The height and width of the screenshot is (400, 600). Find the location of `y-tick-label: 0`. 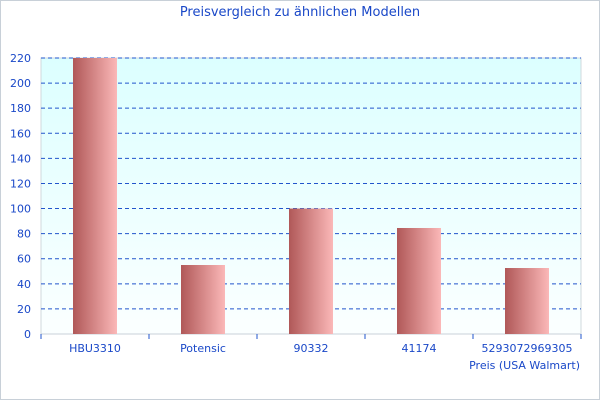

y-tick-label: 0 is located at coordinates (27, 334).